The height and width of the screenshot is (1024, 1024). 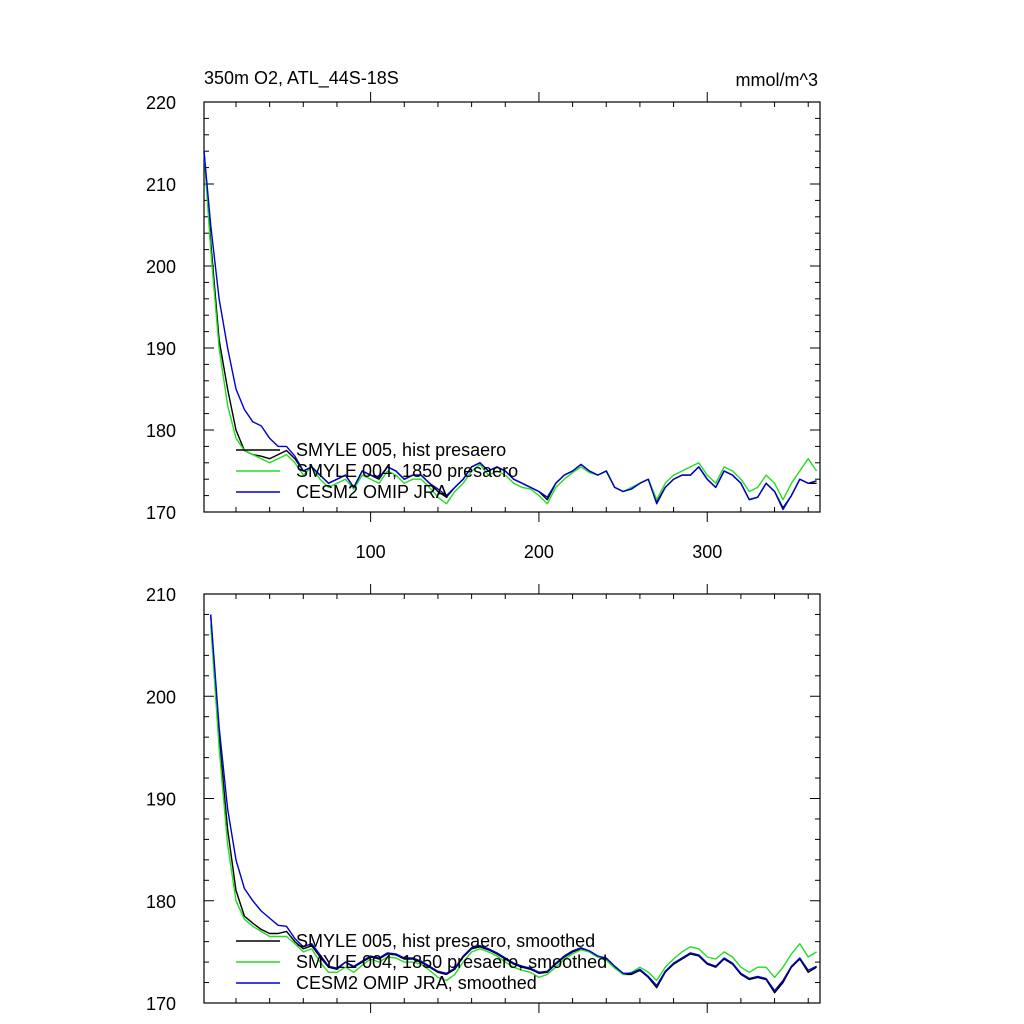 What do you see at coordinates (161, 103) in the screenshot?
I see `y-tick-label: 220` at bounding box center [161, 103].